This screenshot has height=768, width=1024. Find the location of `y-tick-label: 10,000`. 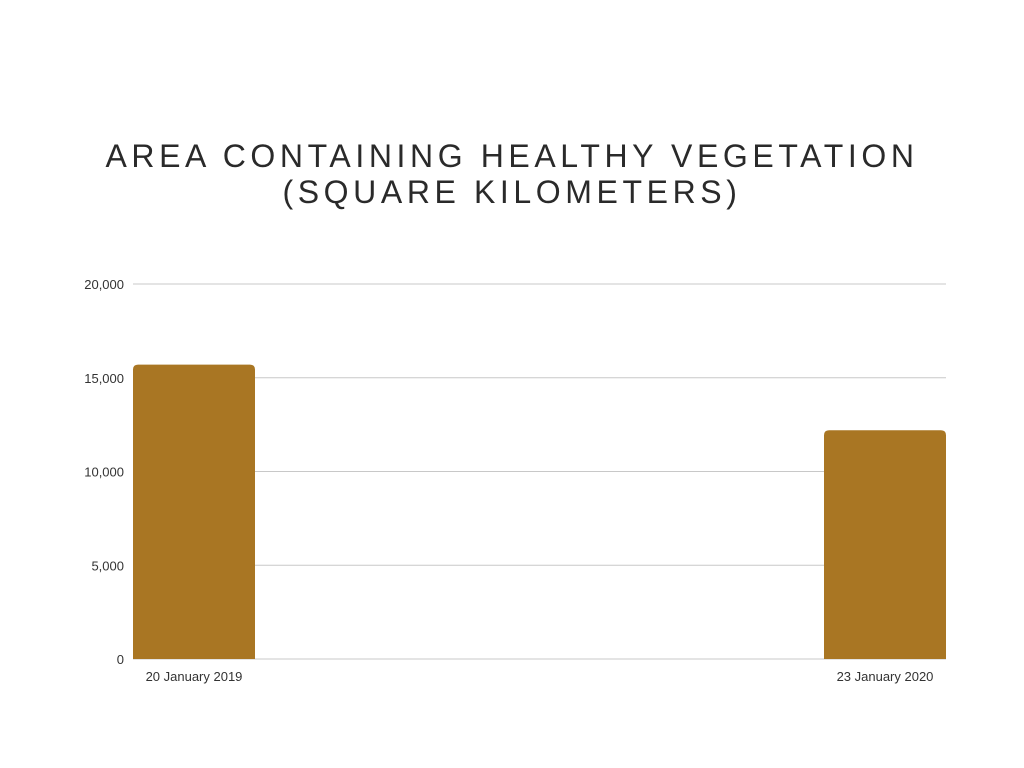

y-tick-label: 10,000 is located at coordinates (104, 472).